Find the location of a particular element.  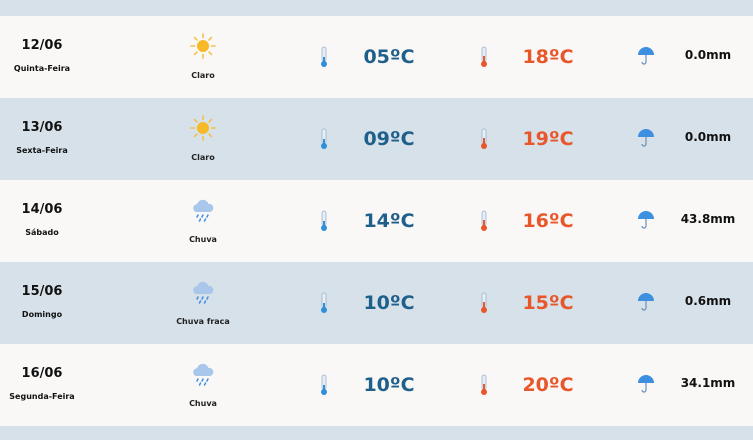

date: 15/06 is located at coordinates (42, 291).